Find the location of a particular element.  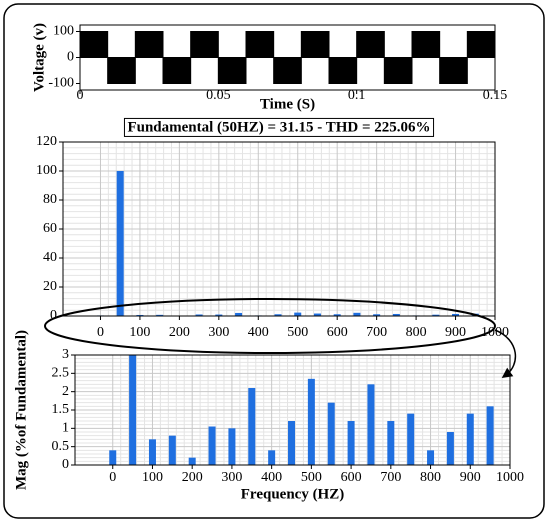

waveform is located at coordinates (287, 57).